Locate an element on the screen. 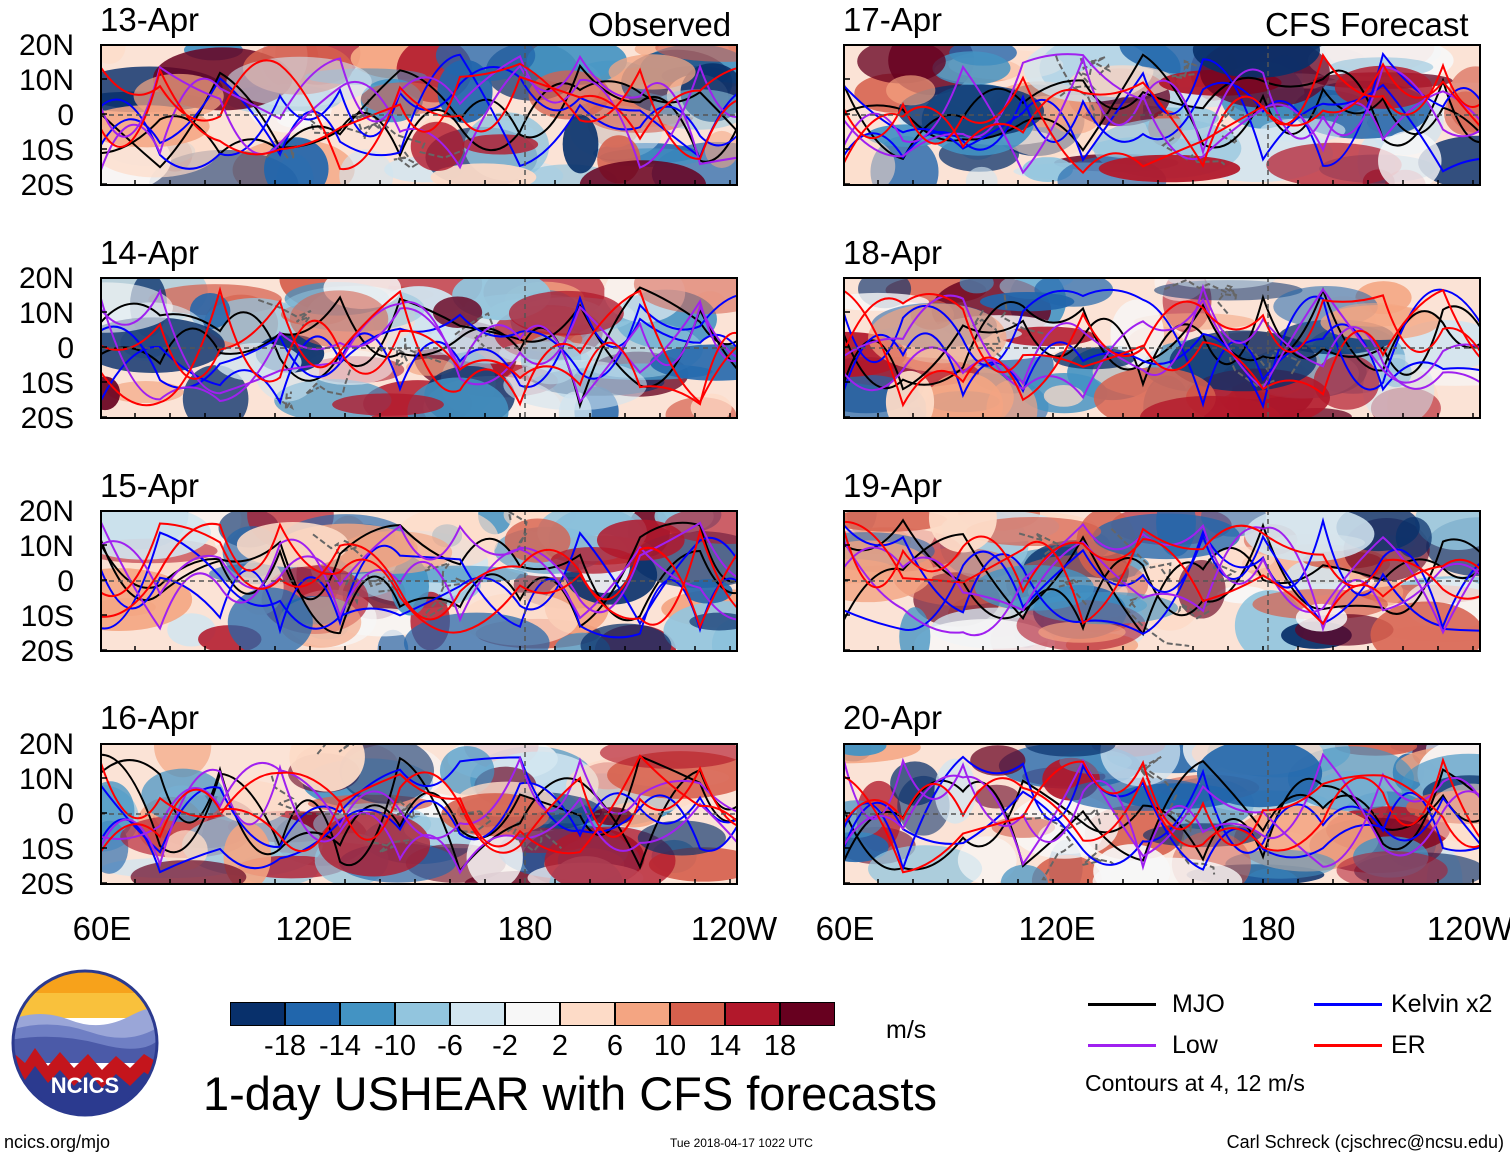 The height and width of the screenshot is (1158, 1510). colorbar-tick-label: -18 is located at coordinates (285, 1046).